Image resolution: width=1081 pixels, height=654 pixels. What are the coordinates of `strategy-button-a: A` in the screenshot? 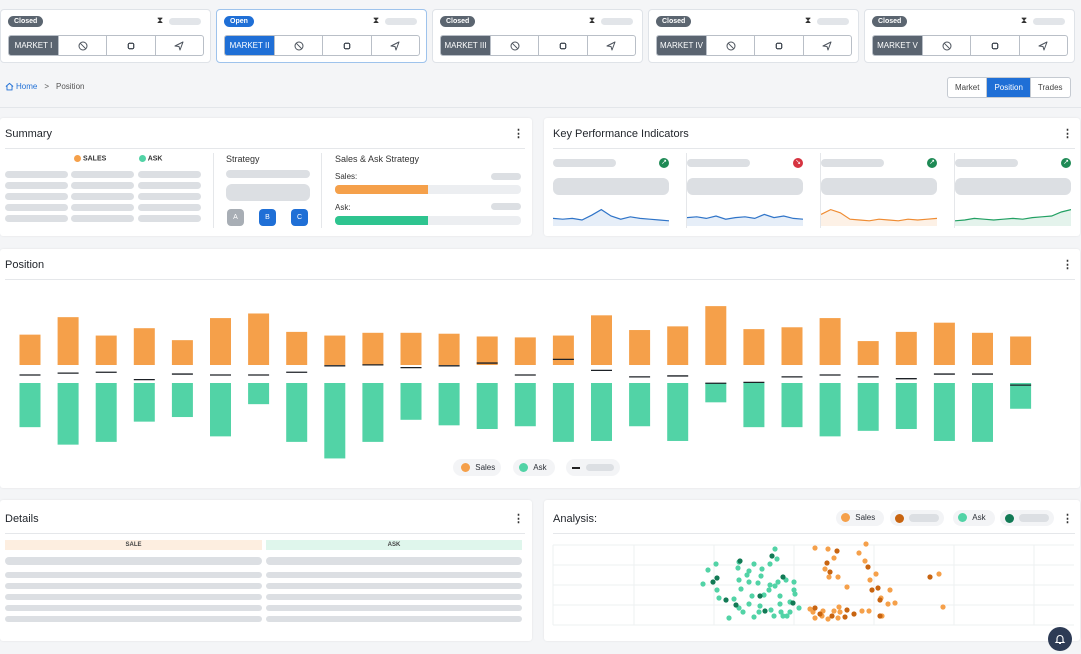 It's located at (235, 217).